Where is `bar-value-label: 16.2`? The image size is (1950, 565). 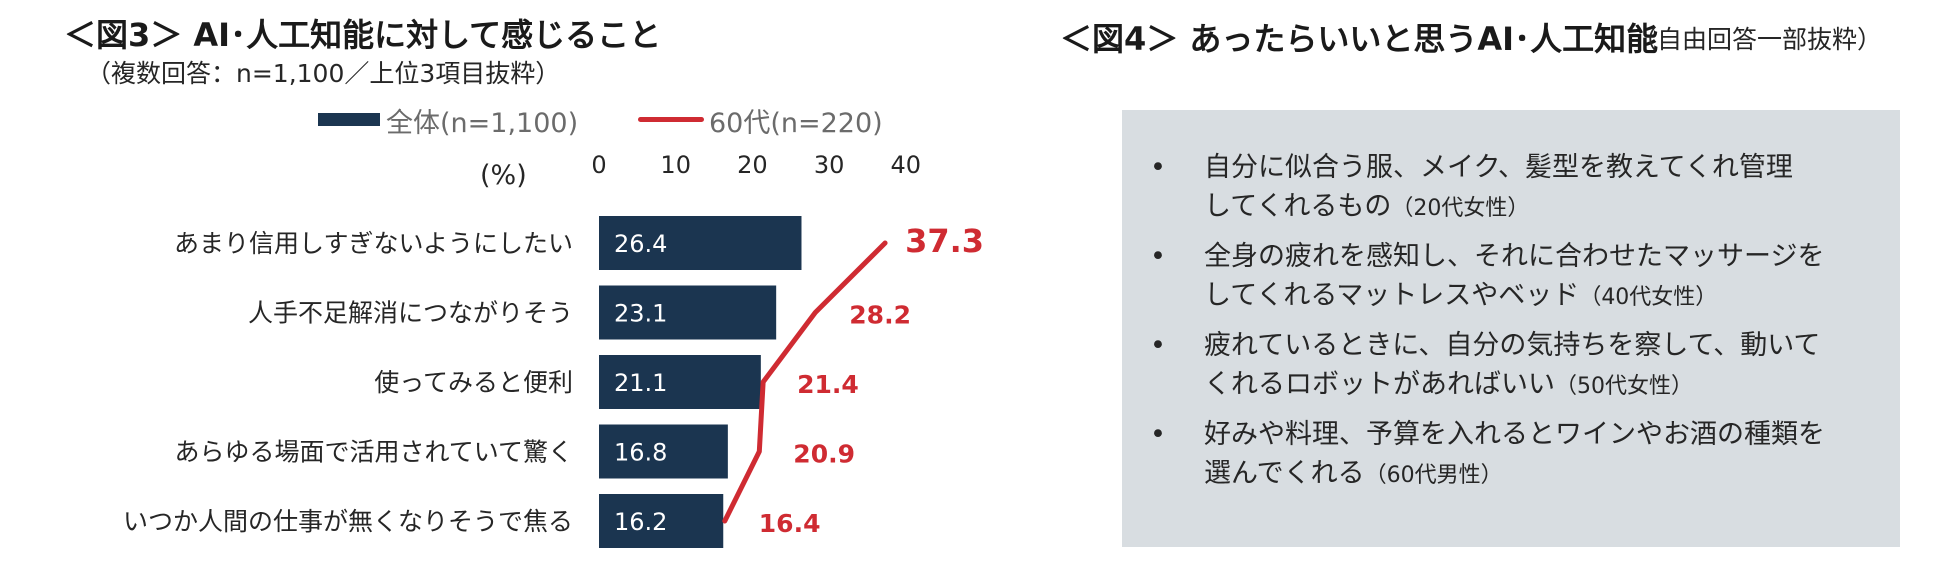 bar-value-label: 16.2 is located at coordinates (640, 522).